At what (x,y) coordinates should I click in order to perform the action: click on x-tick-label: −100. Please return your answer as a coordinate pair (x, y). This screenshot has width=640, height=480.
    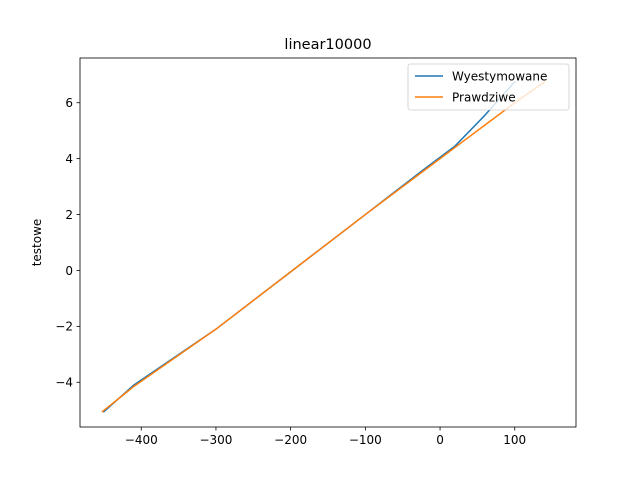
    Looking at the image, I should click on (365, 440).